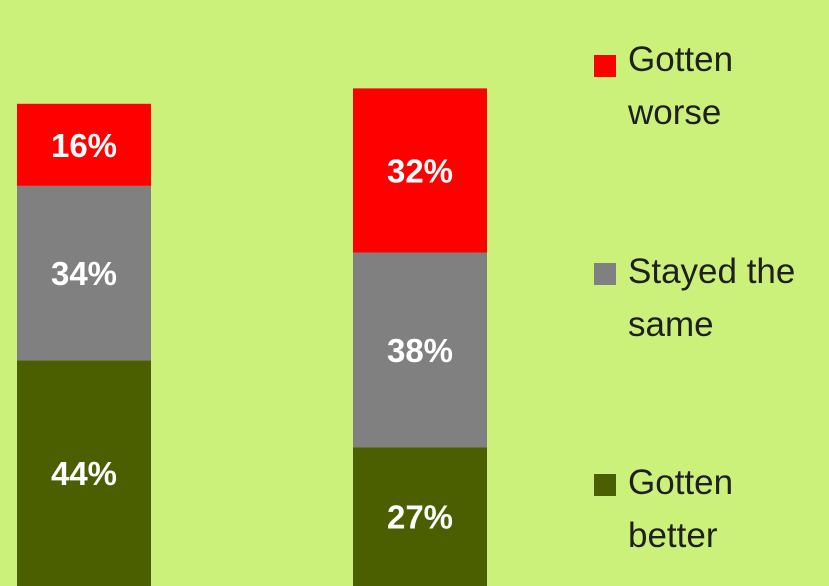 The height and width of the screenshot is (586, 829). I want to click on legend-swatch-gotten-worse, so click(605, 66).